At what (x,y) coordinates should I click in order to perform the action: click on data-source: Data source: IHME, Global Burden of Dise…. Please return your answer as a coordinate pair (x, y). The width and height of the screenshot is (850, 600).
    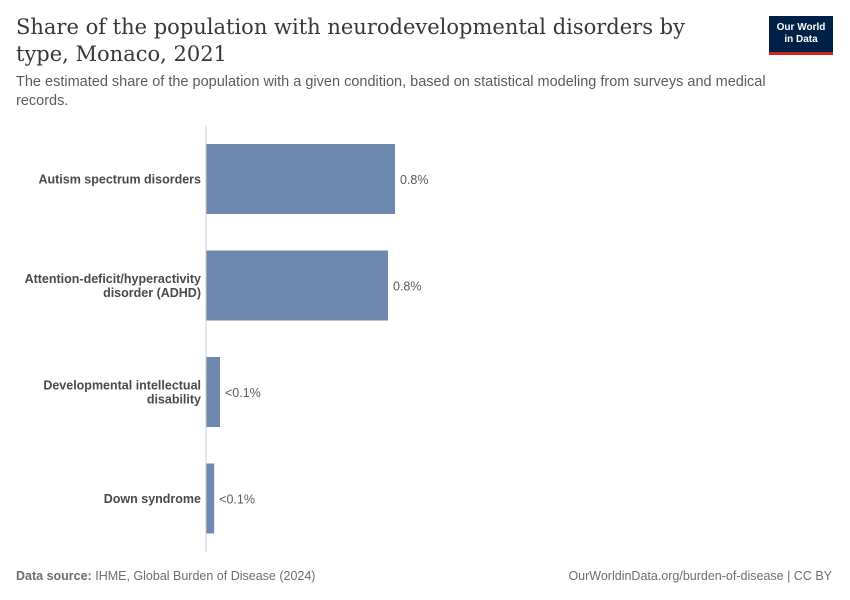
    Looking at the image, I should click on (165, 576).